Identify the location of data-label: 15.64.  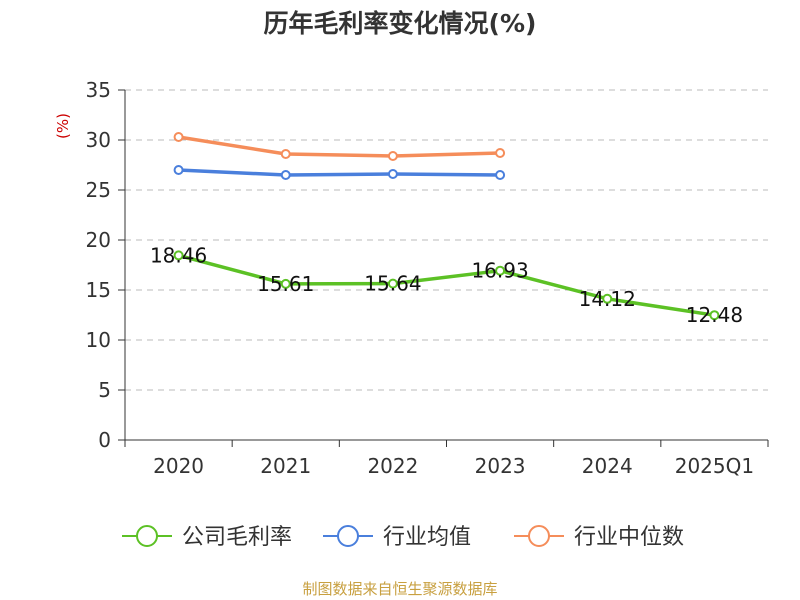
(392, 284).